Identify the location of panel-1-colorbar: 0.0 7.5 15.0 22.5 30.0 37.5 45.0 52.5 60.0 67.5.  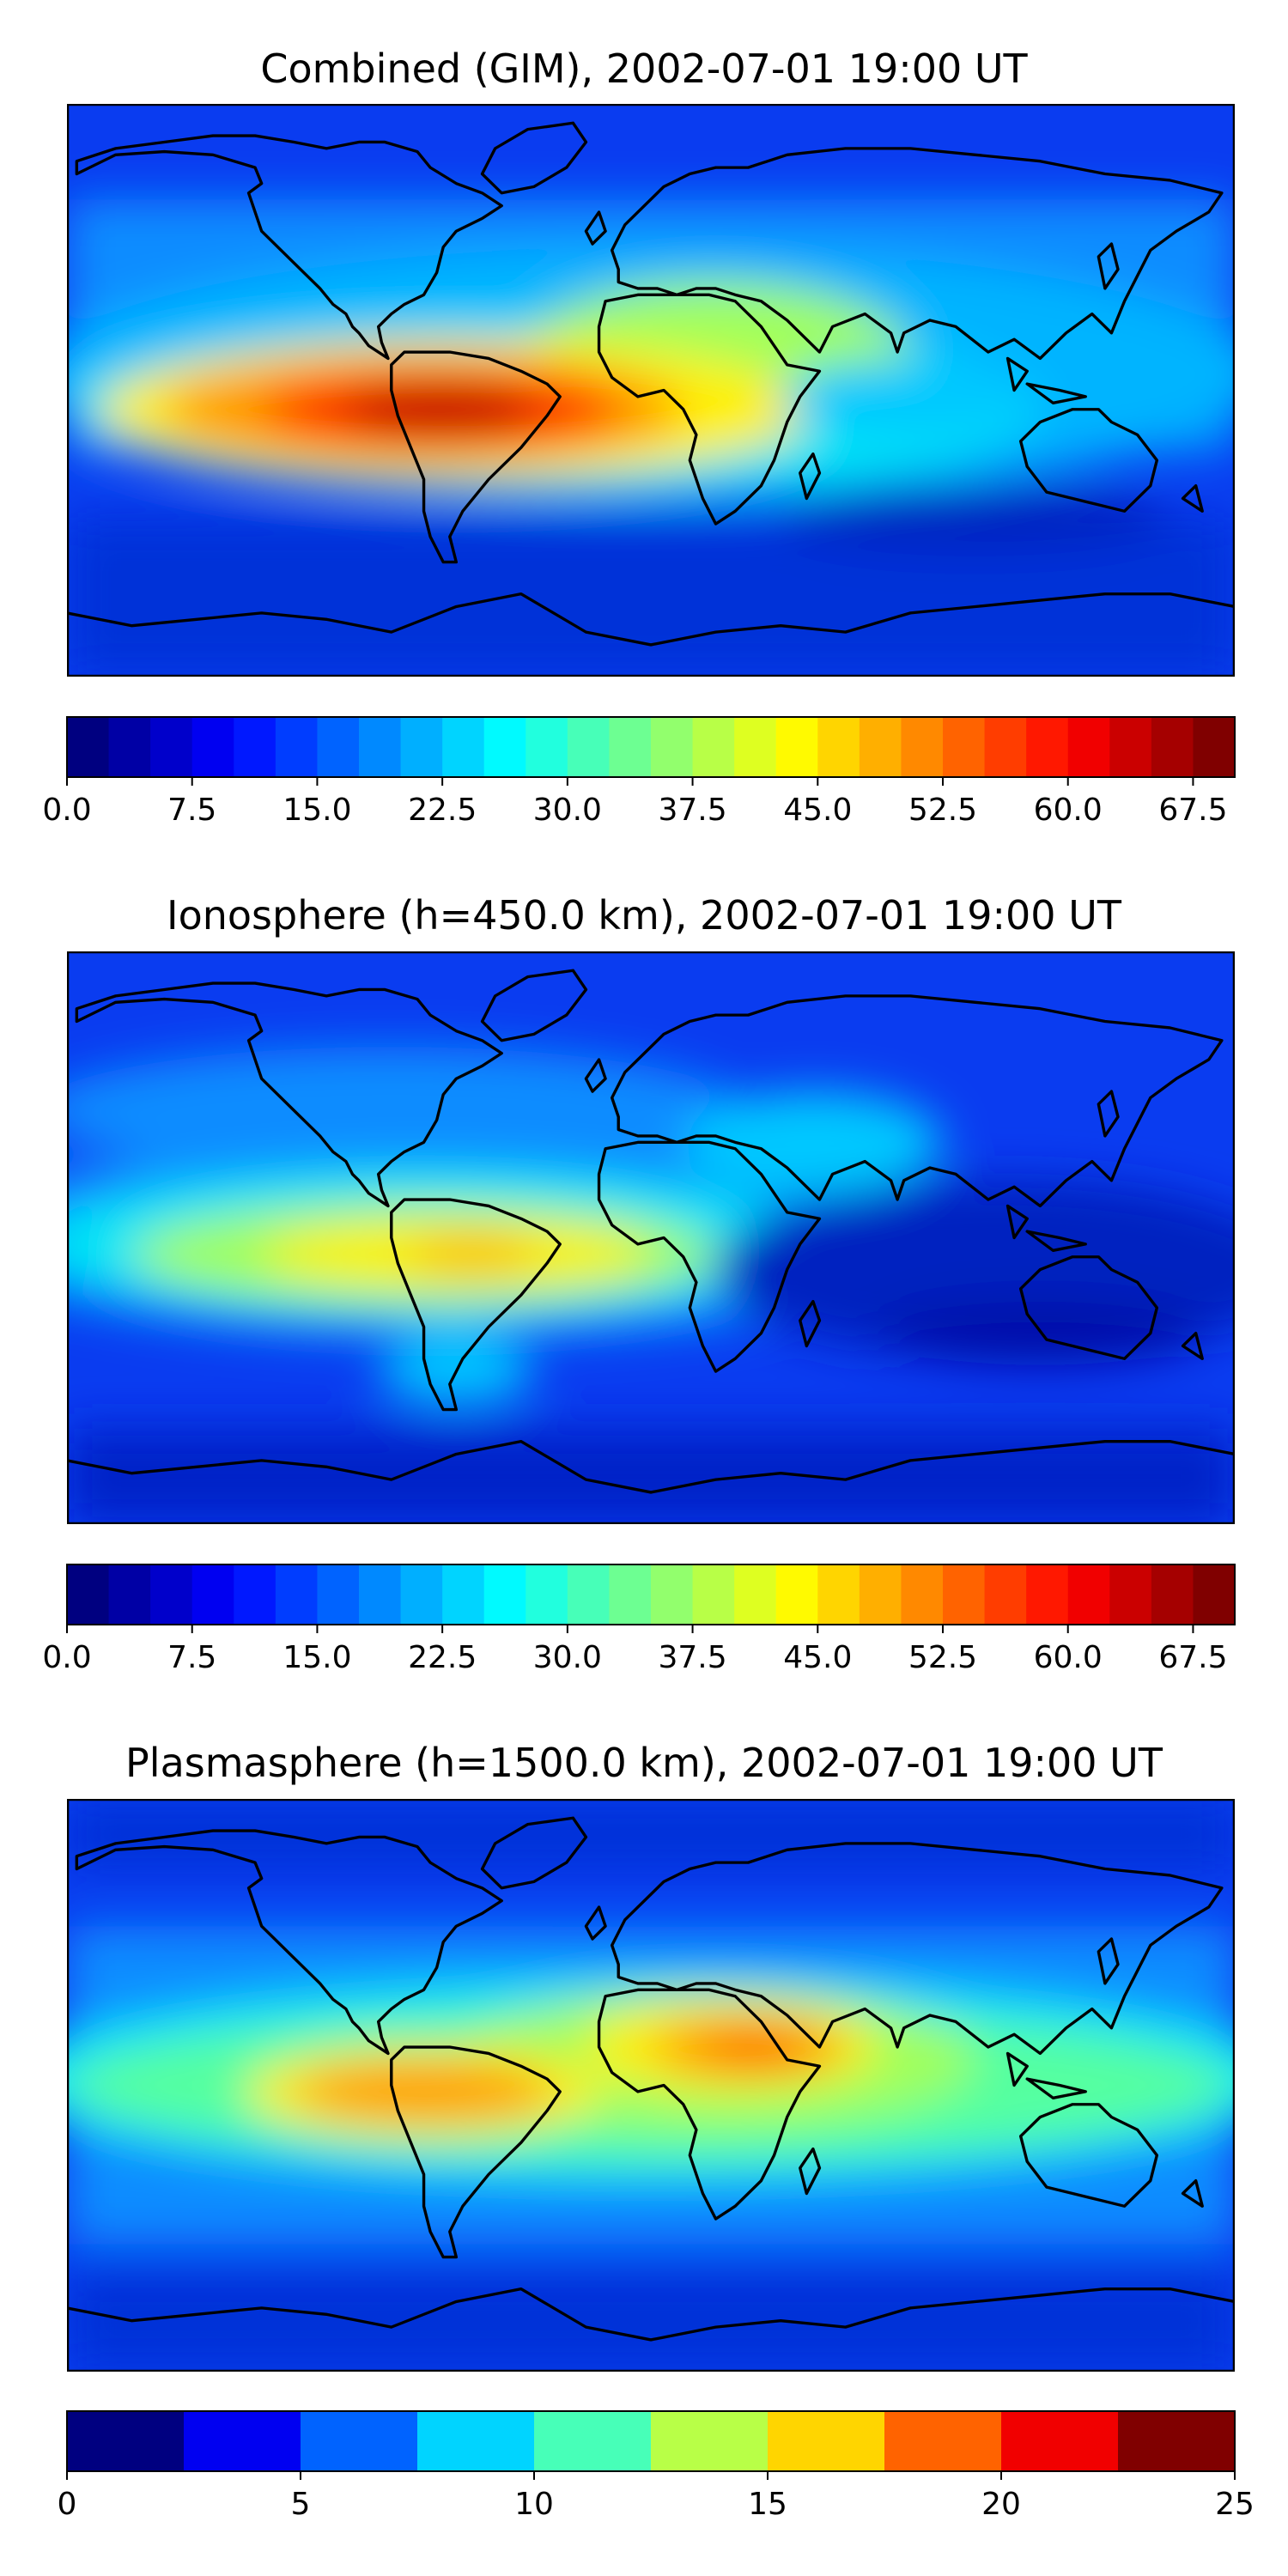
(639, 772).